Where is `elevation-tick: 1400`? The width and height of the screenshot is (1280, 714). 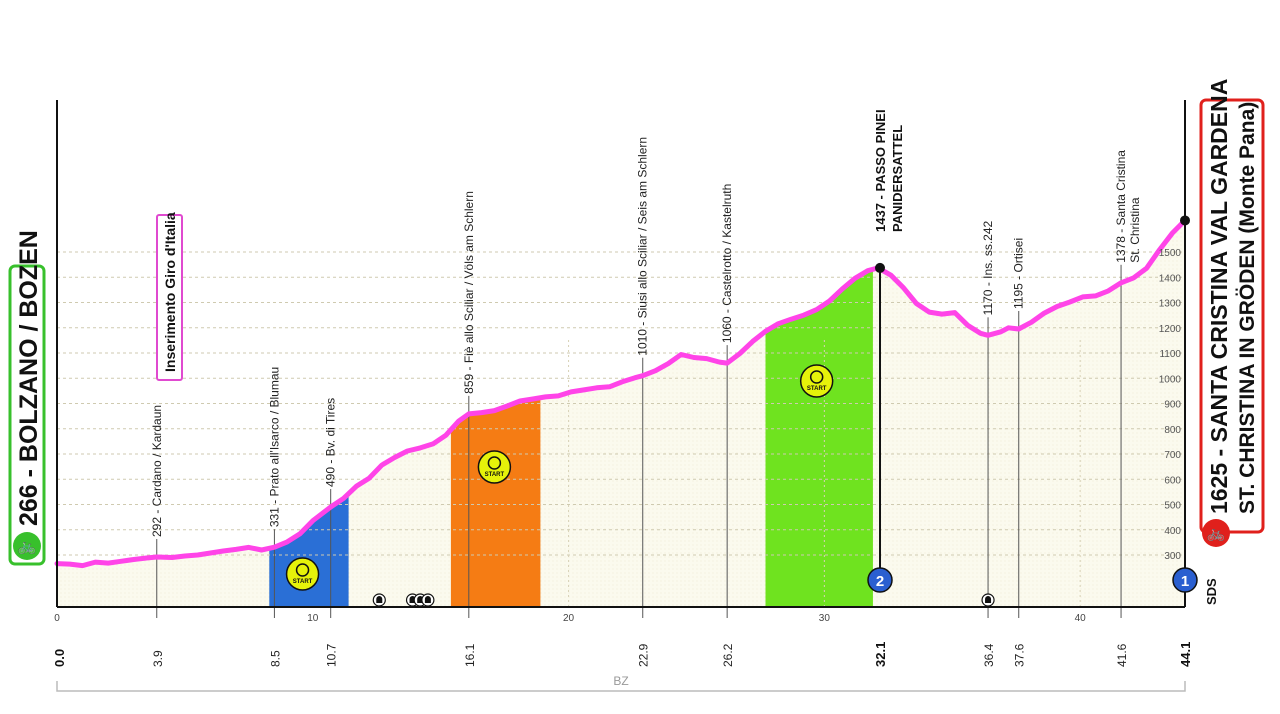
elevation-tick: 1400 is located at coordinates (1170, 278).